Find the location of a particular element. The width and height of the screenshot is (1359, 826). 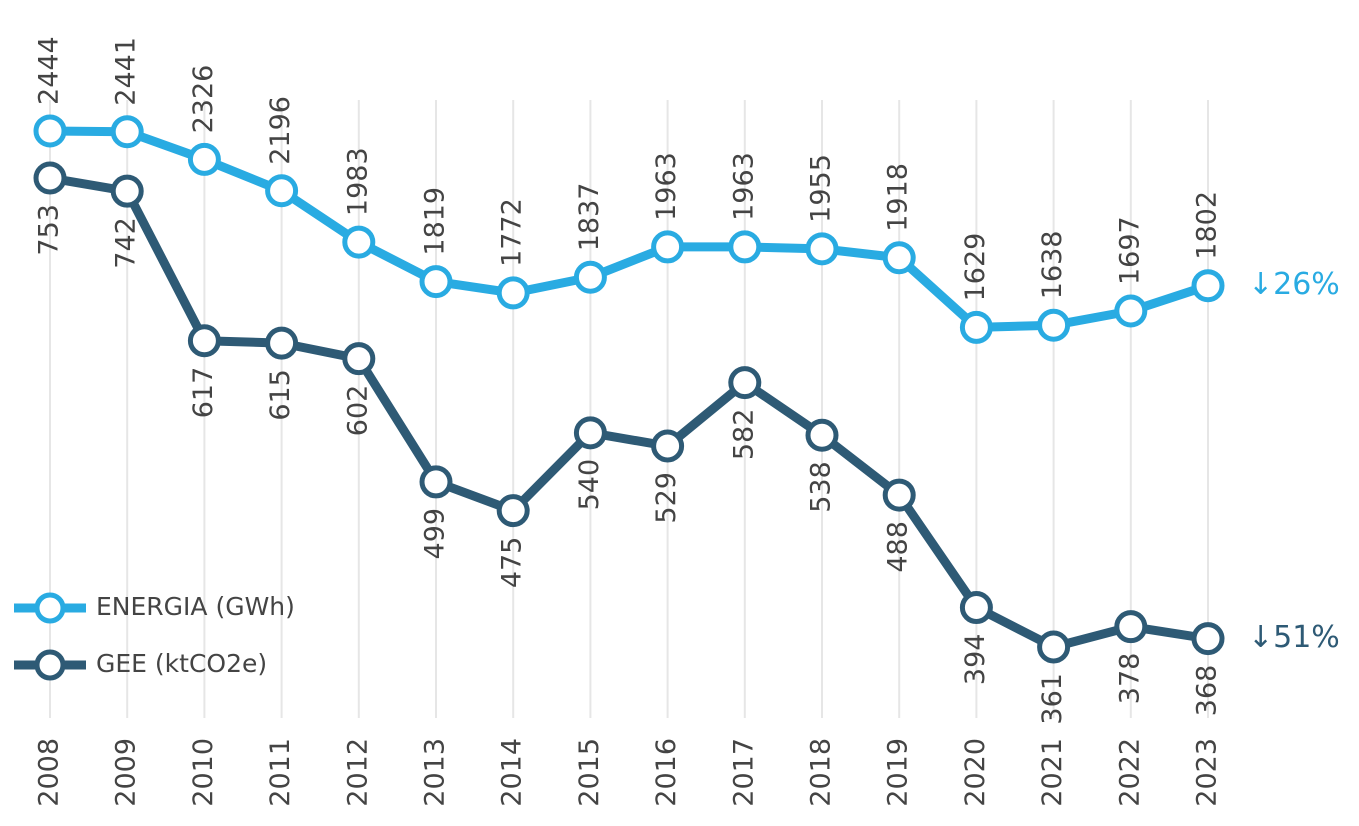

x-tick-label: 2015 is located at coordinates (589, 772).